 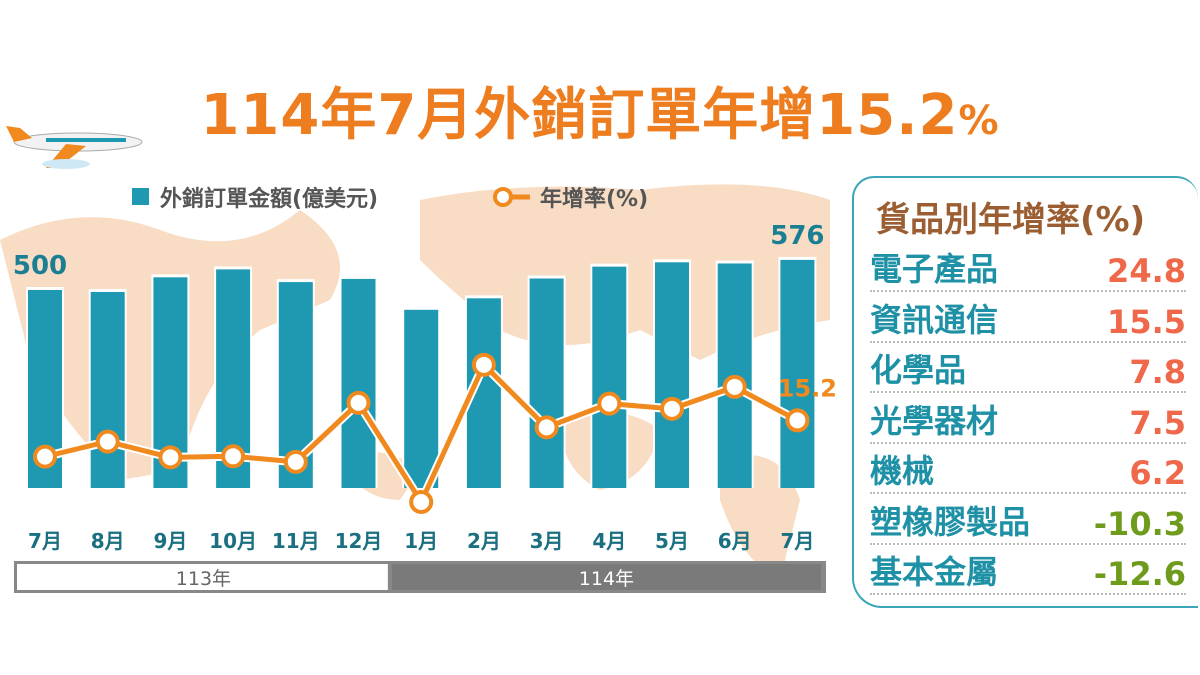 What do you see at coordinates (359, 541) in the screenshot?
I see `x-tick-label: 12月` at bounding box center [359, 541].